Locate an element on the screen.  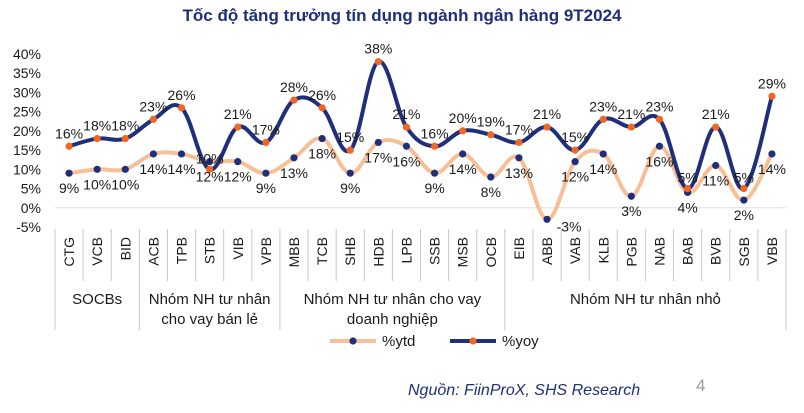
data-label-yoy: 26% is located at coordinates (322, 95).